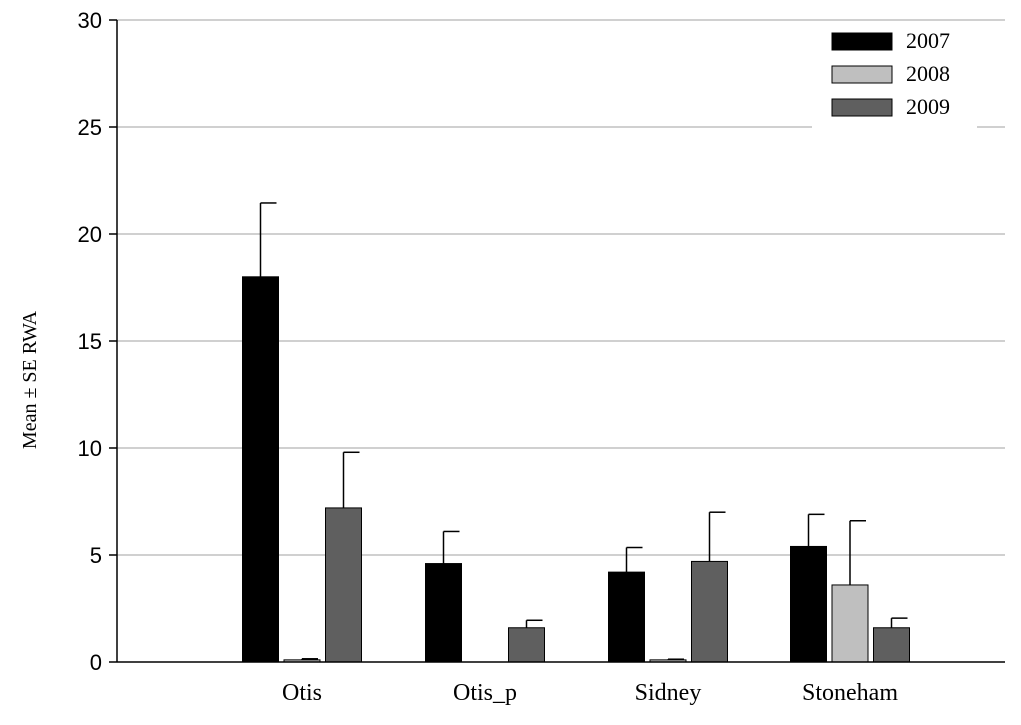 The height and width of the screenshot is (725, 1021). What do you see at coordinates (668, 693) in the screenshot?
I see `x-tick-label-Sidney: Sidney` at bounding box center [668, 693].